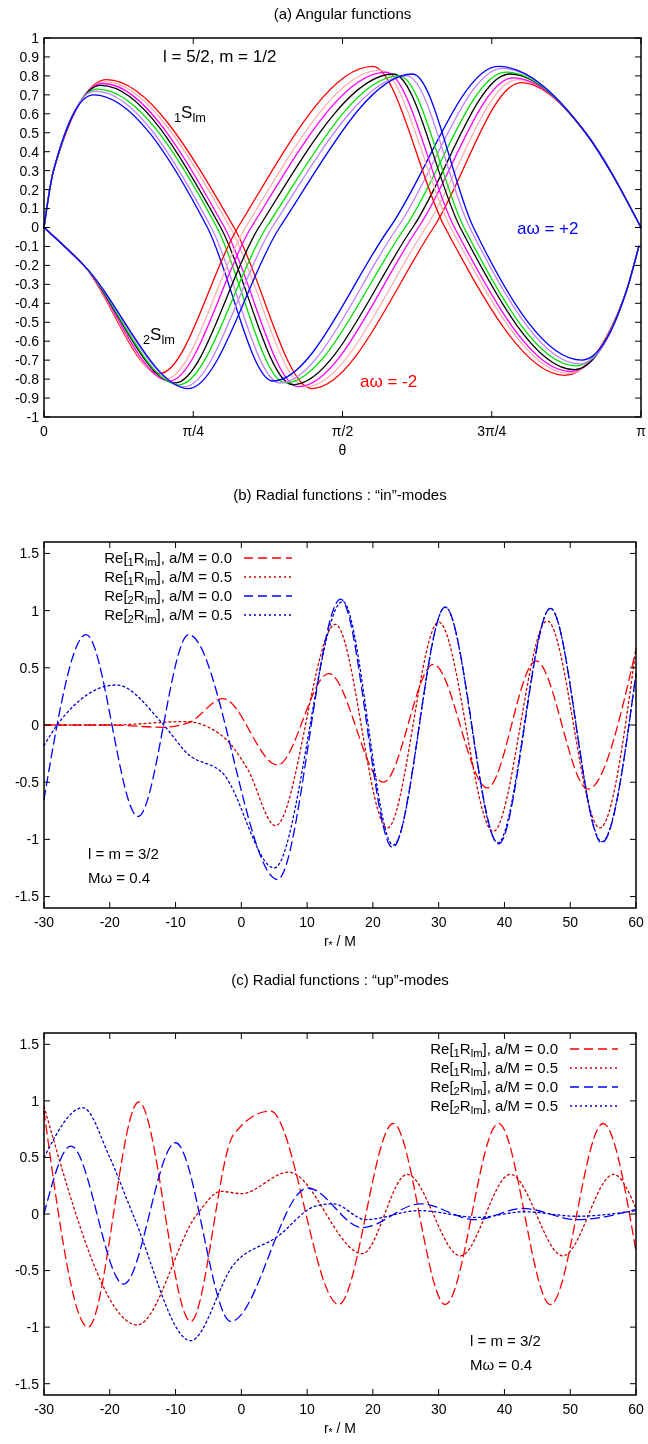 Image resolution: width=648 pixels, height=1444 pixels. I want to click on y-tick-label: -0.6, so click(27, 341).